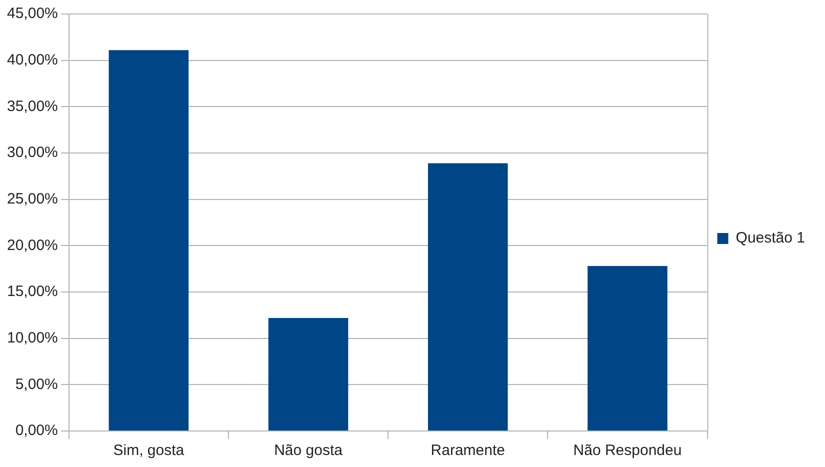 This screenshot has height=467, width=825. I want to click on y-tick-label: 45,00%, so click(32, 13).